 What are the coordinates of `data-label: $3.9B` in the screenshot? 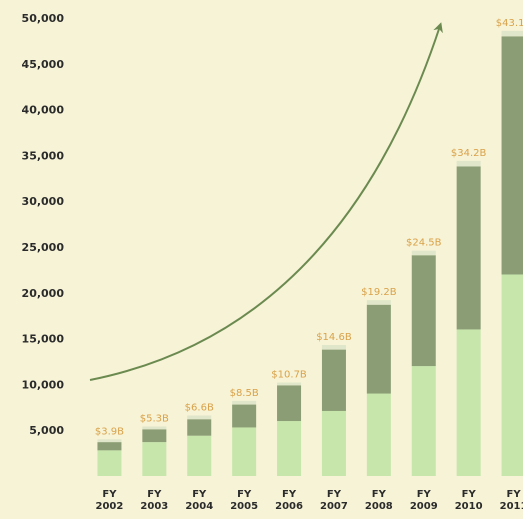 It's located at (109, 431).